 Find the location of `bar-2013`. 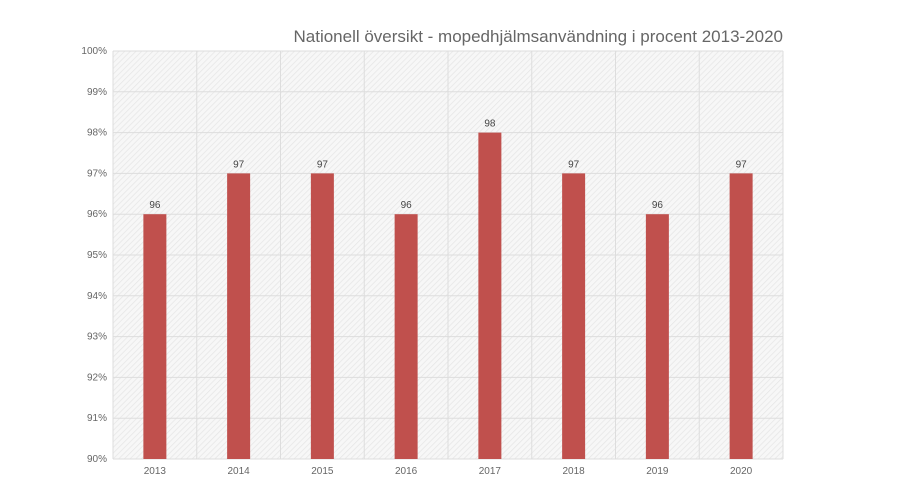

bar-2013 is located at coordinates (155, 336).